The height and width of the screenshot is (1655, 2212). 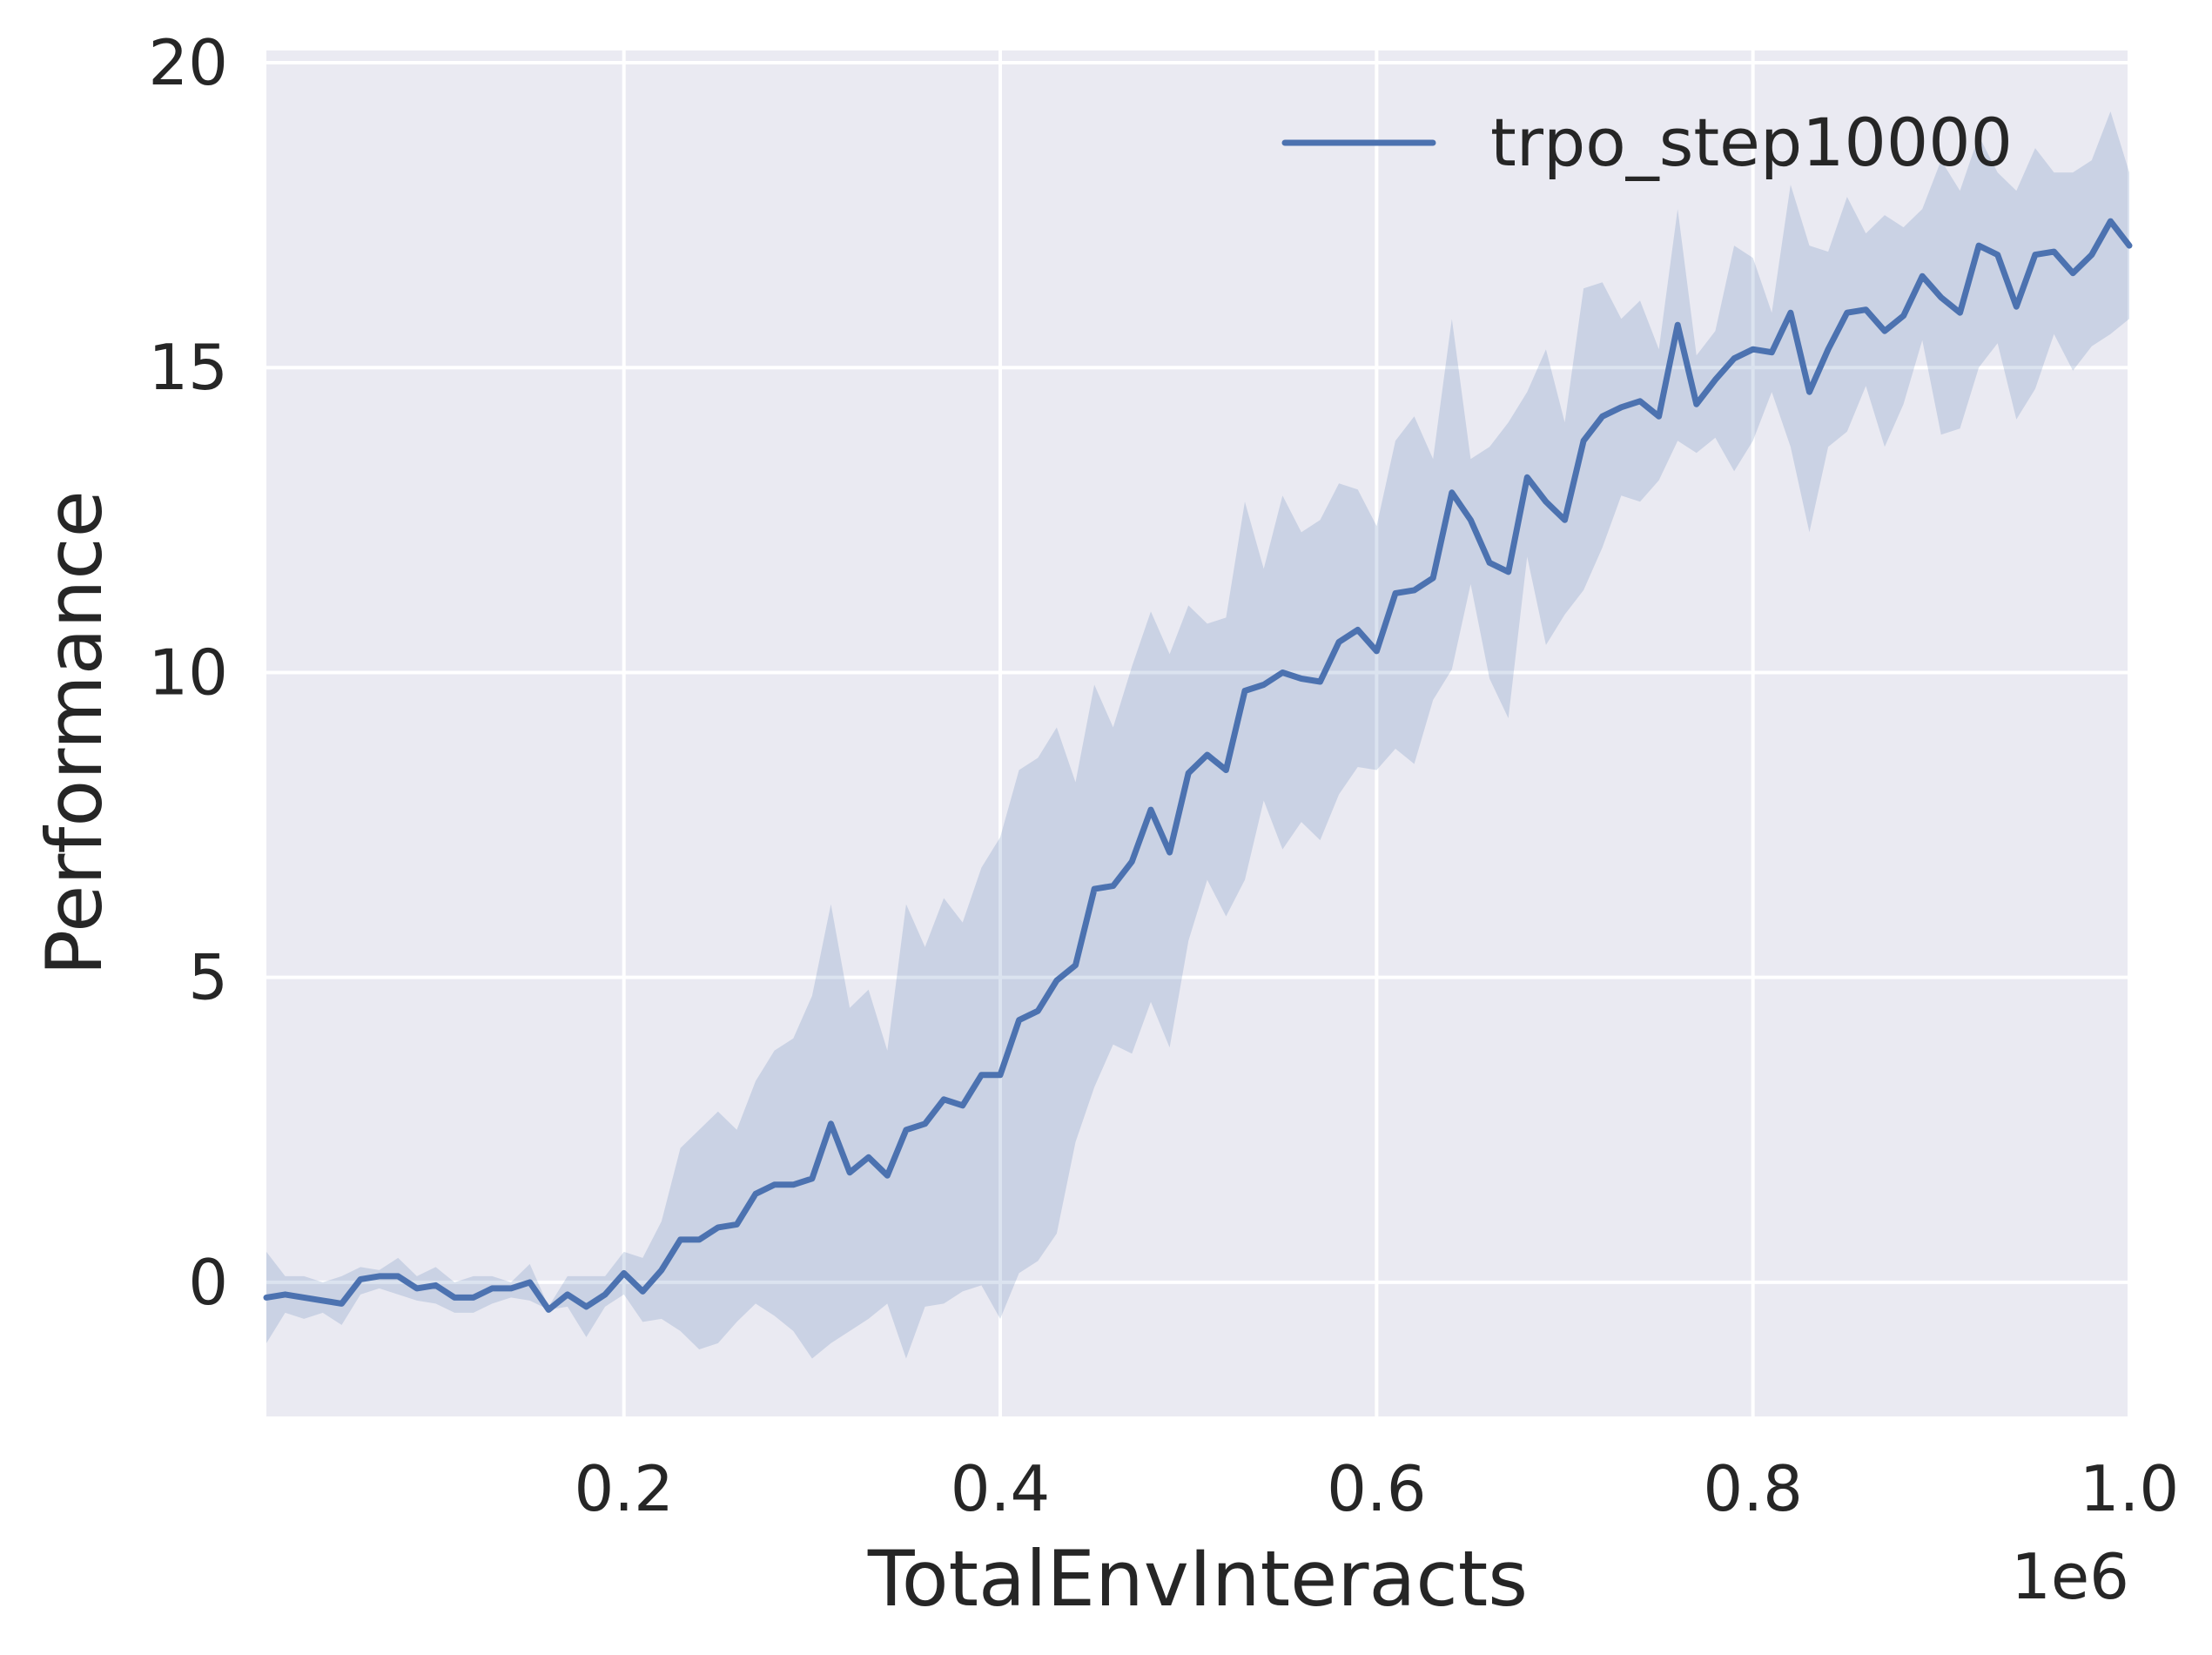 I want to click on y-tick-labels: 0 5 10 15 20, so click(x=188, y=673).